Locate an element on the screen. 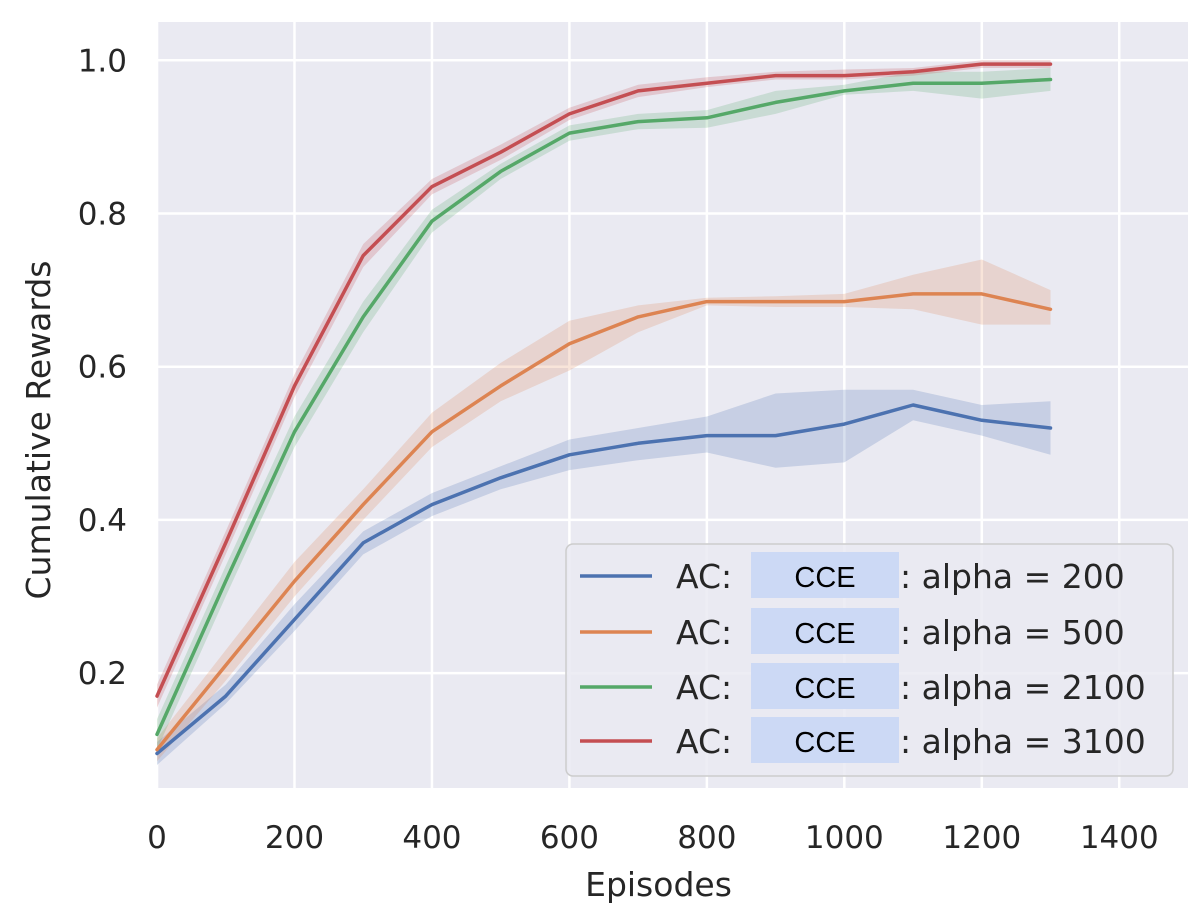  legend-suffix: : alpha = 200 is located at coordinates (1012, 576).